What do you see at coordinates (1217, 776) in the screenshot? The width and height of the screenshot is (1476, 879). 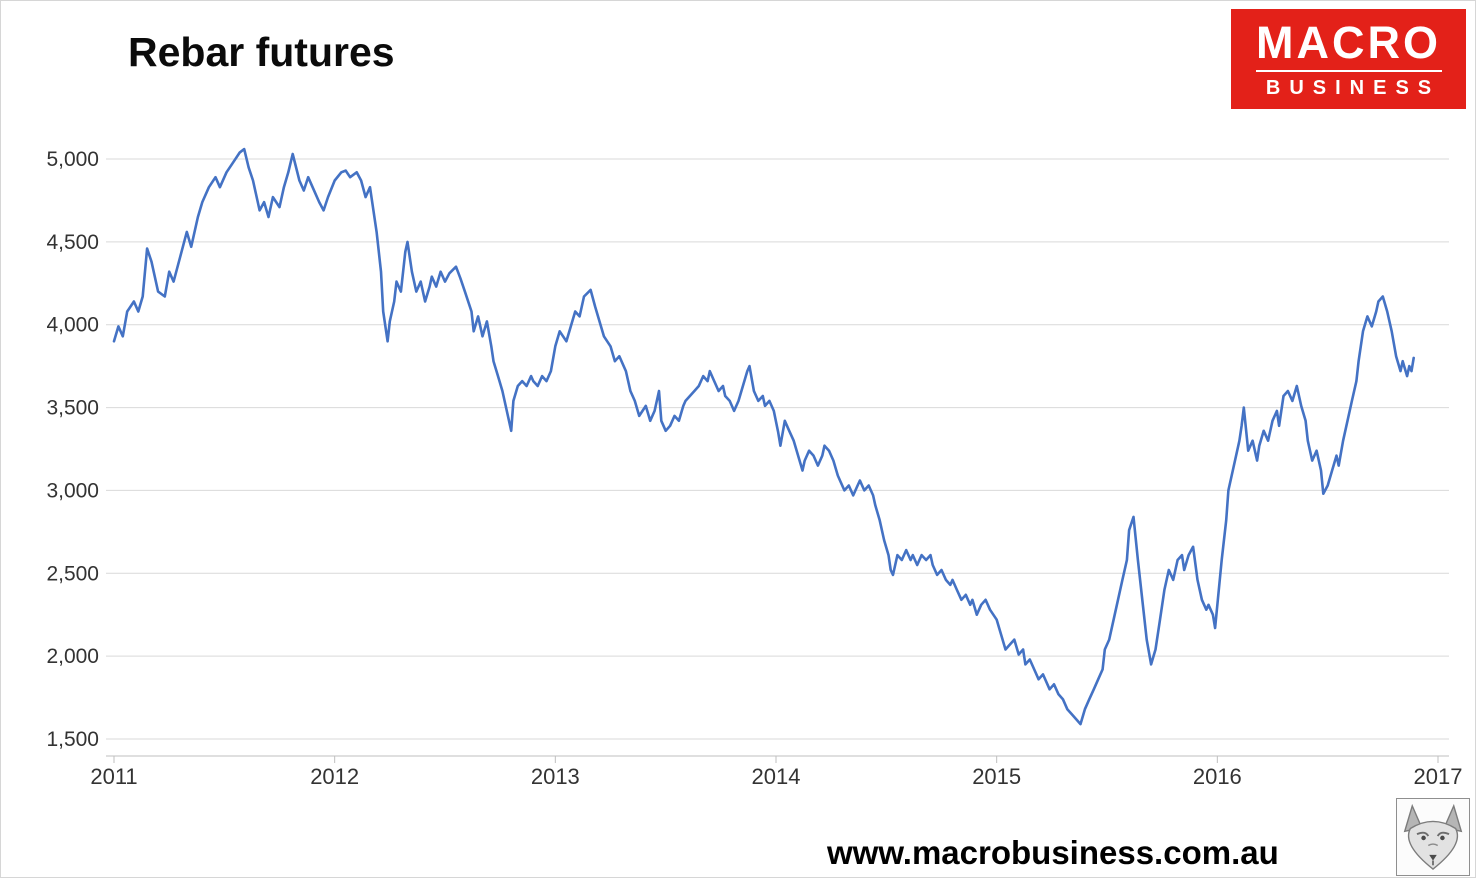 I see `x-axis-tick-label: 2016` at bounding box center [1217, 776].